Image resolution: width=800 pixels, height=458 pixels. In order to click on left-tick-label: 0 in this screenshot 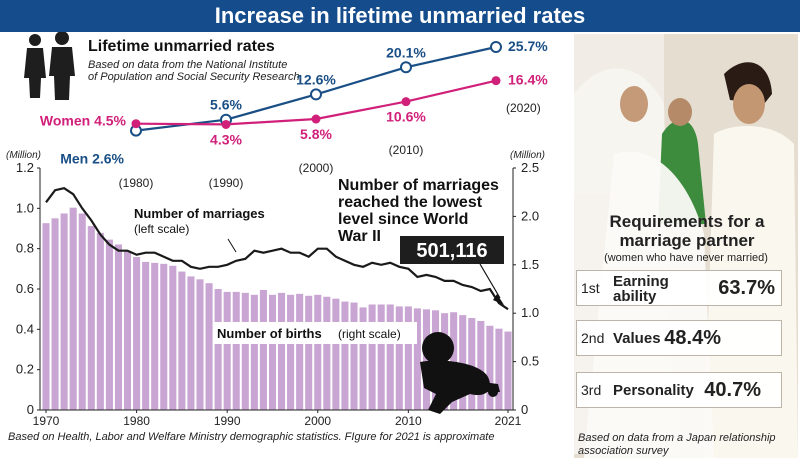, I will do `click(30, 409)`.